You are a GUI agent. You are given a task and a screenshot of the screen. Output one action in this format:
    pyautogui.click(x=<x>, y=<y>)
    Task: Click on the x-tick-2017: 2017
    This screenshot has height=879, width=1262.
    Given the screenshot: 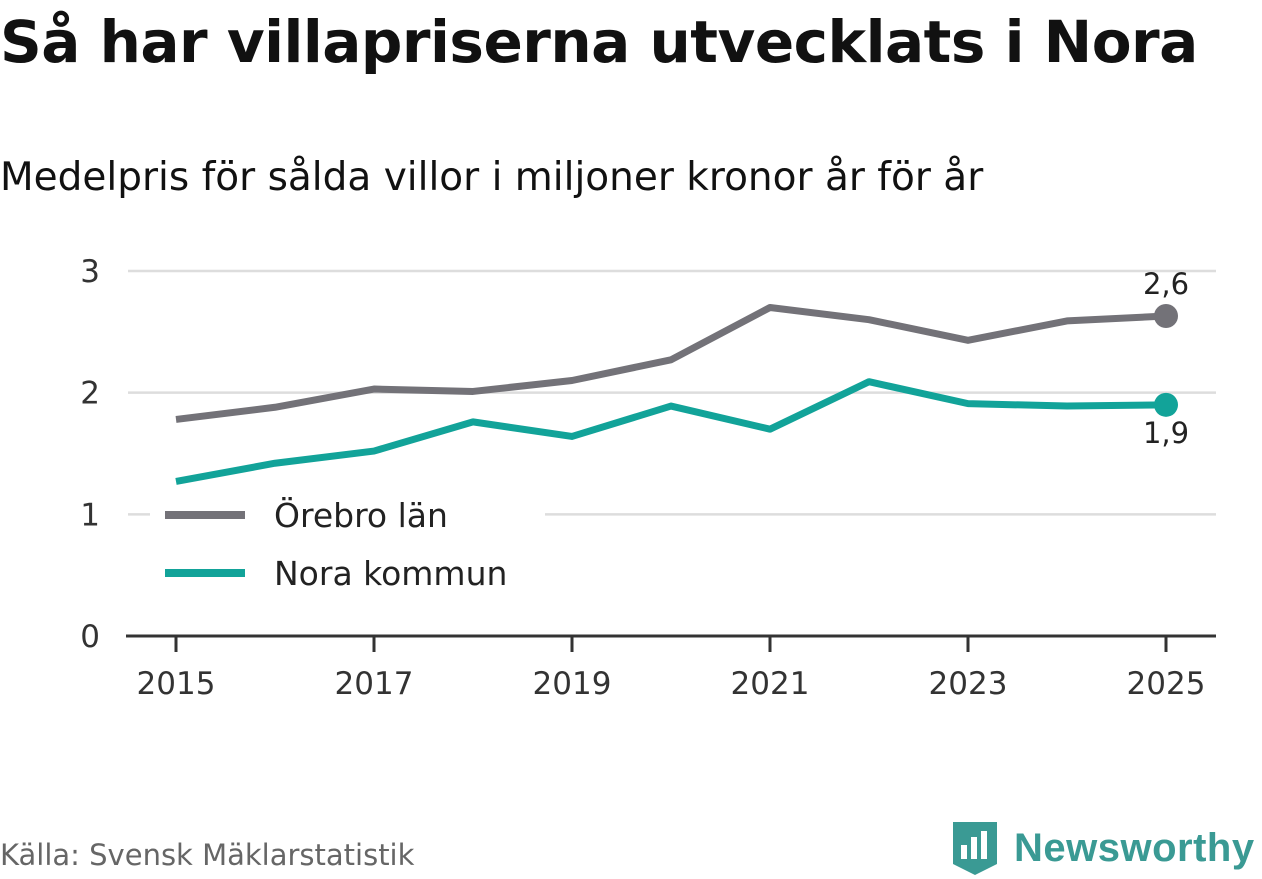 What is the action you would take?
    pyautogui.click(x=374, y=684)
    